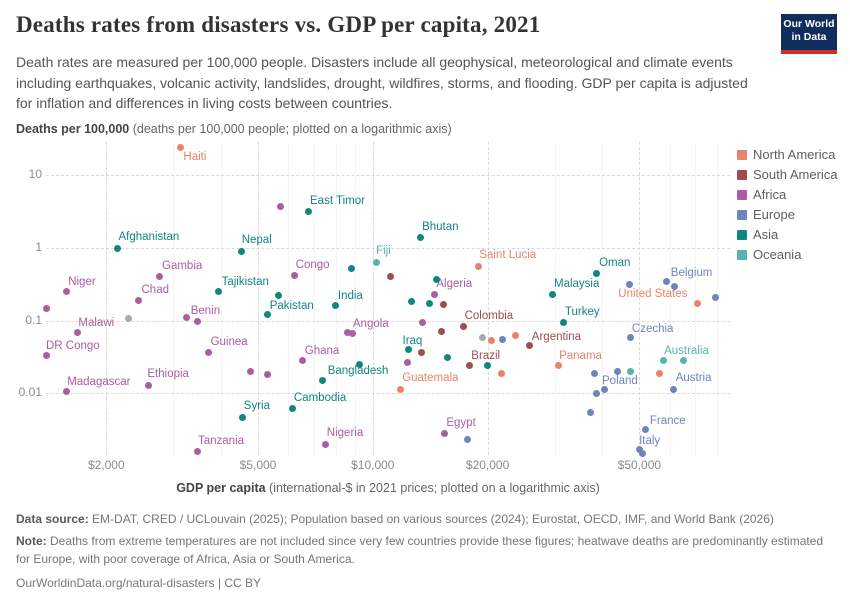 This screenshot has width=850, height=600. Describe the element at coordinates (323, 381) in the screenshot. I see `data-point-bangladesh` at that location.